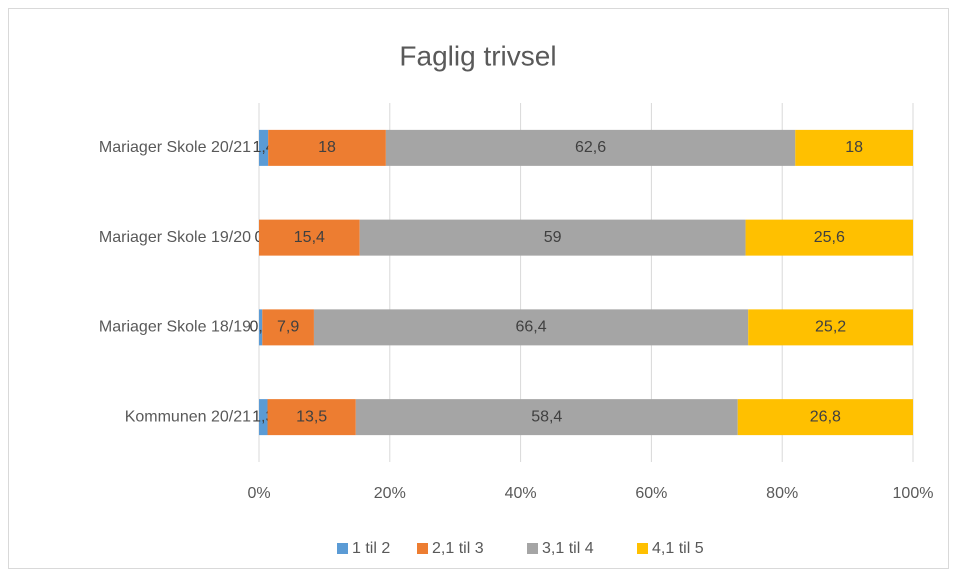  I want to click on y-tick-label: Mariager Skole 18/19, so click(175, 327).